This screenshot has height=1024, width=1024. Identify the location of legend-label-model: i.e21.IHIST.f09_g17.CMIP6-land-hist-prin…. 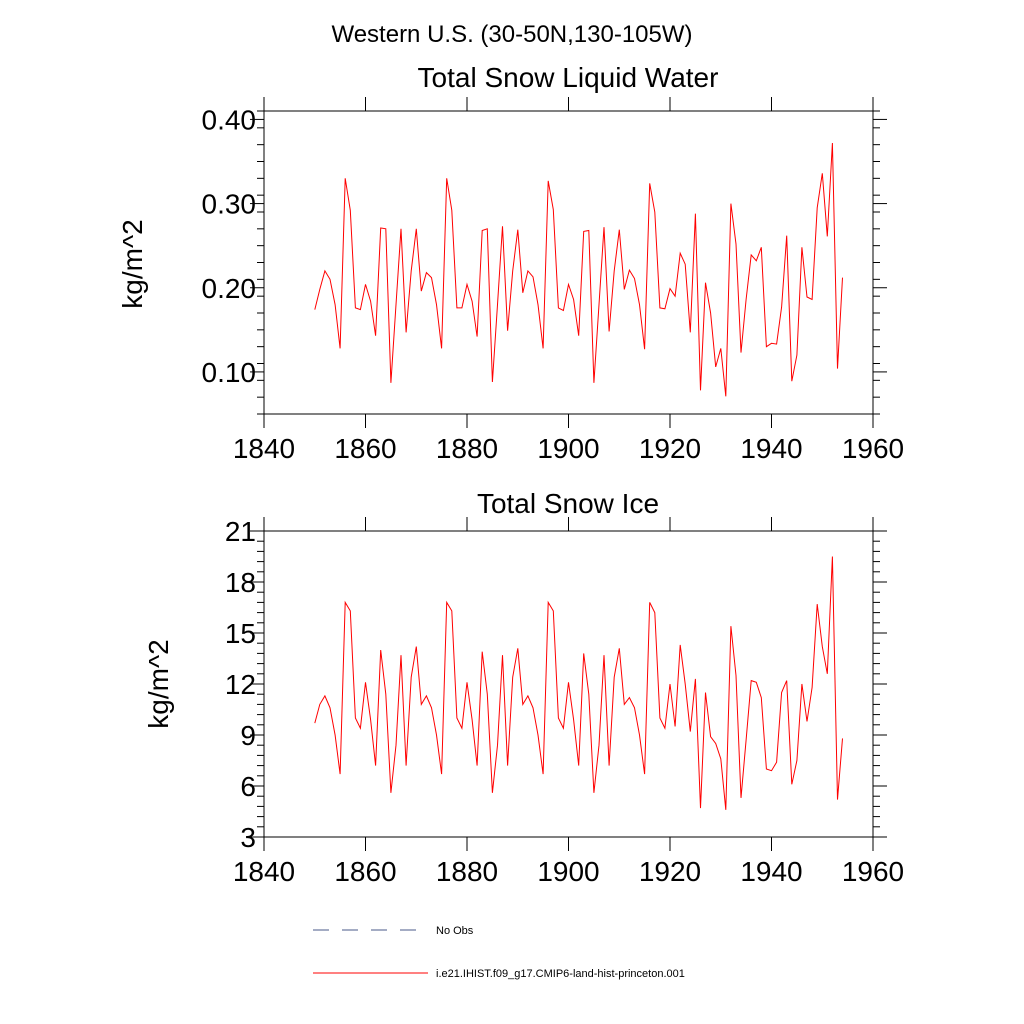
(560, 974).